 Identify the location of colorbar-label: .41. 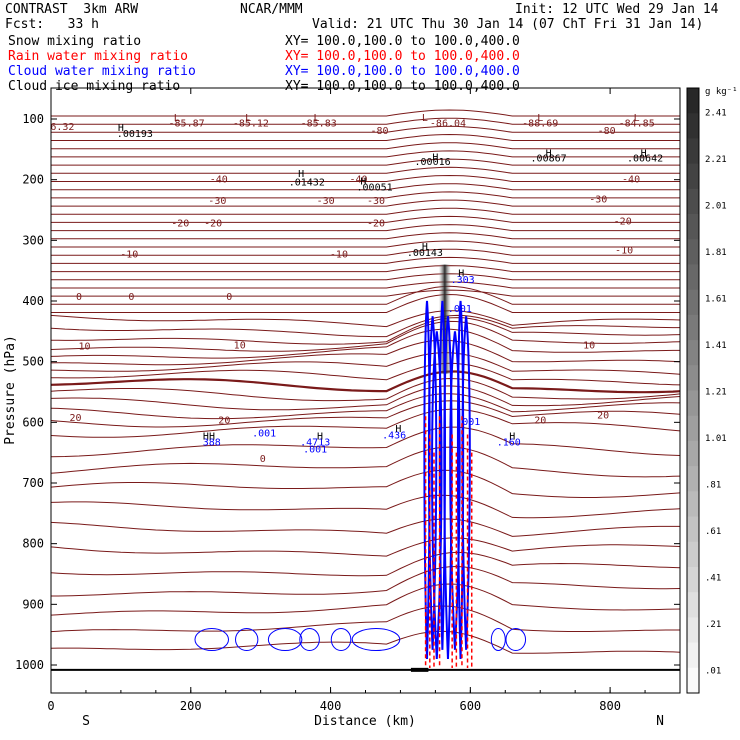
(713, 579).